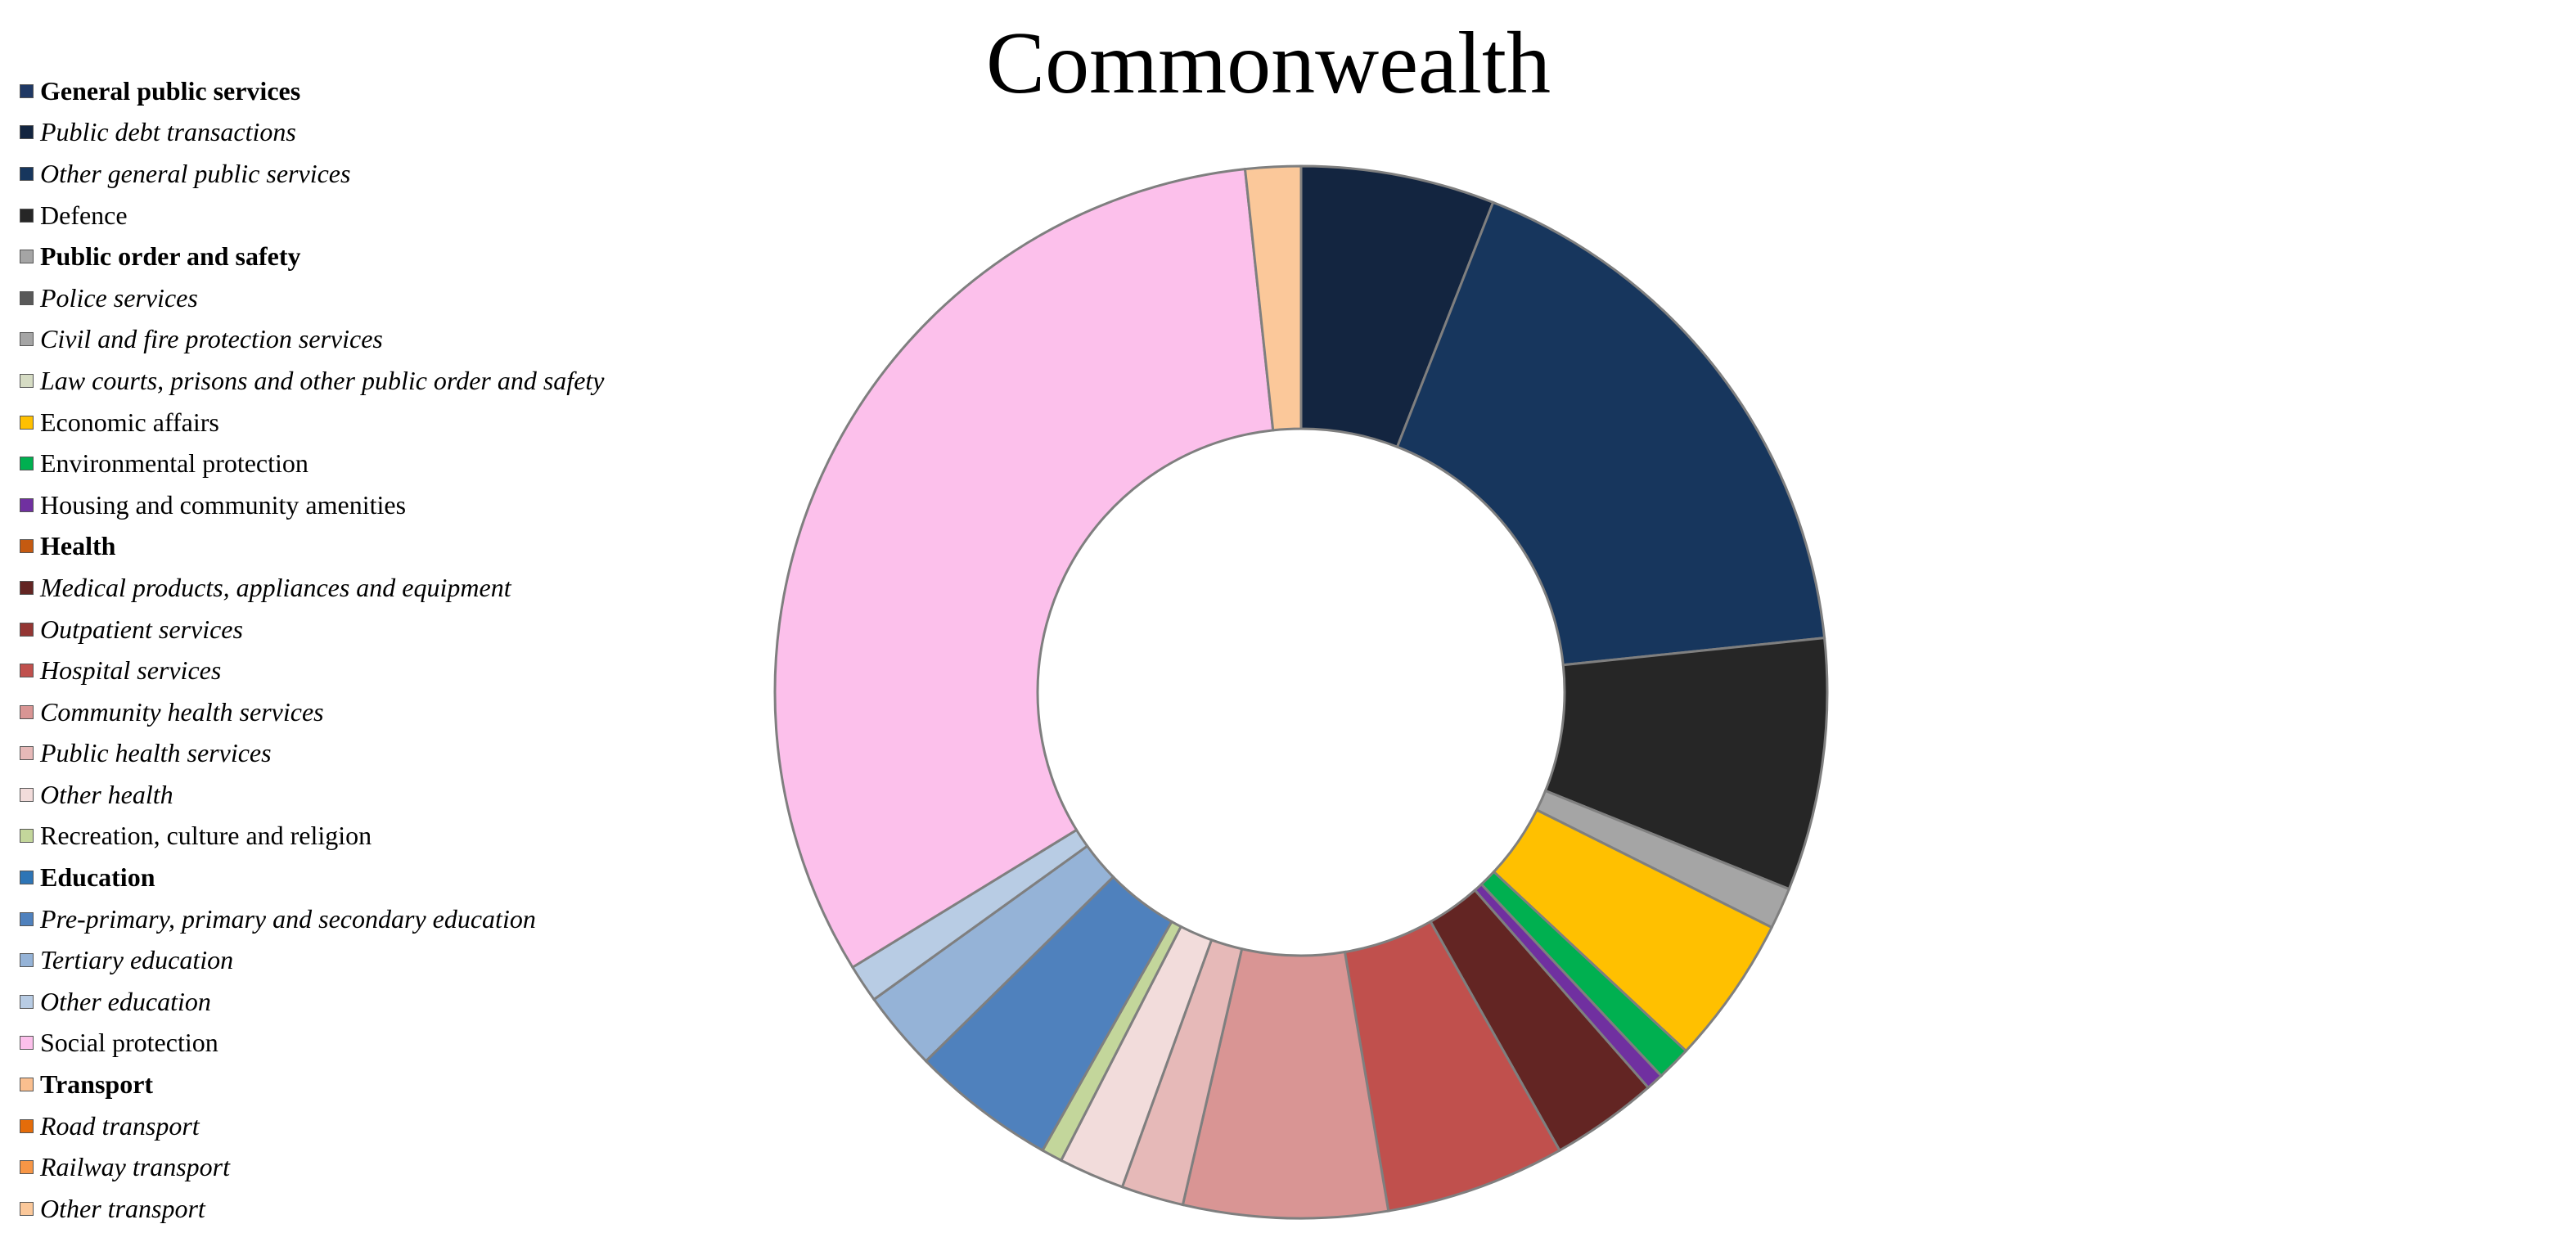 This screenshot has width=2576, height=1233. I want to click on legend-label: General public services, so click(170, 91).